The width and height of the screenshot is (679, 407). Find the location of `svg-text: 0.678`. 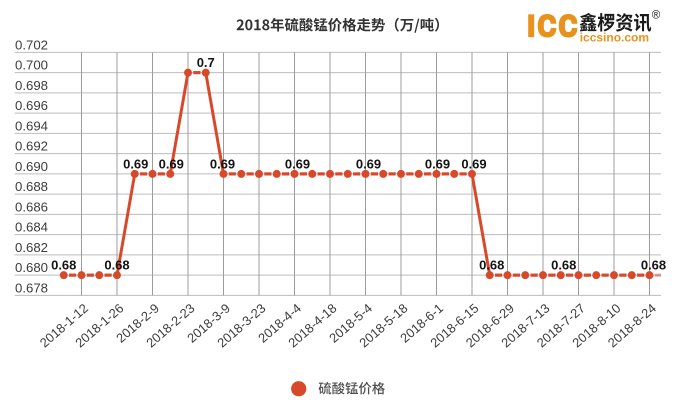

svg-text: 0.678 is located at coordinates (31, 287).